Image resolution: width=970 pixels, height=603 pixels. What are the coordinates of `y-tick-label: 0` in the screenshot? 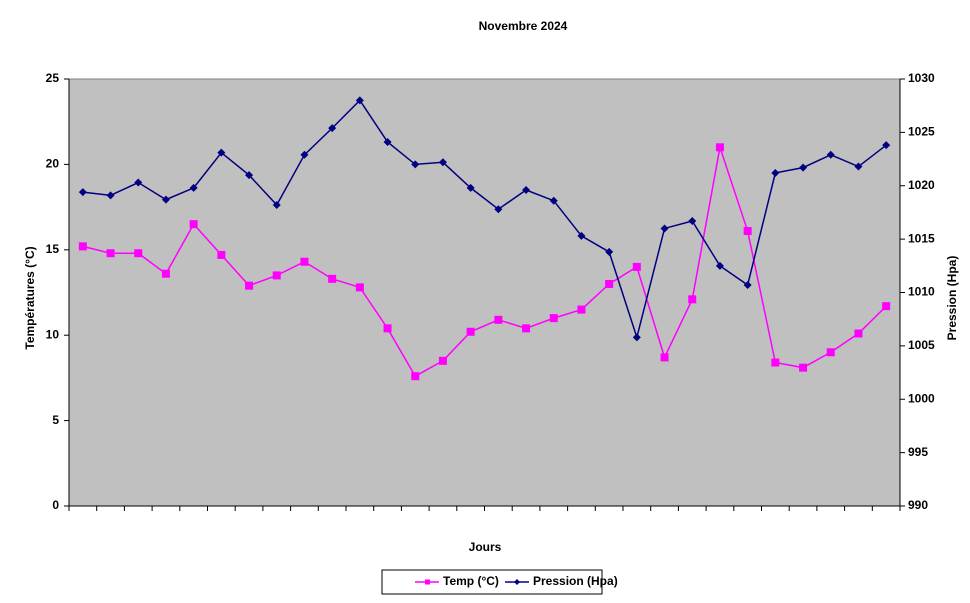 It's located at (55, 505).